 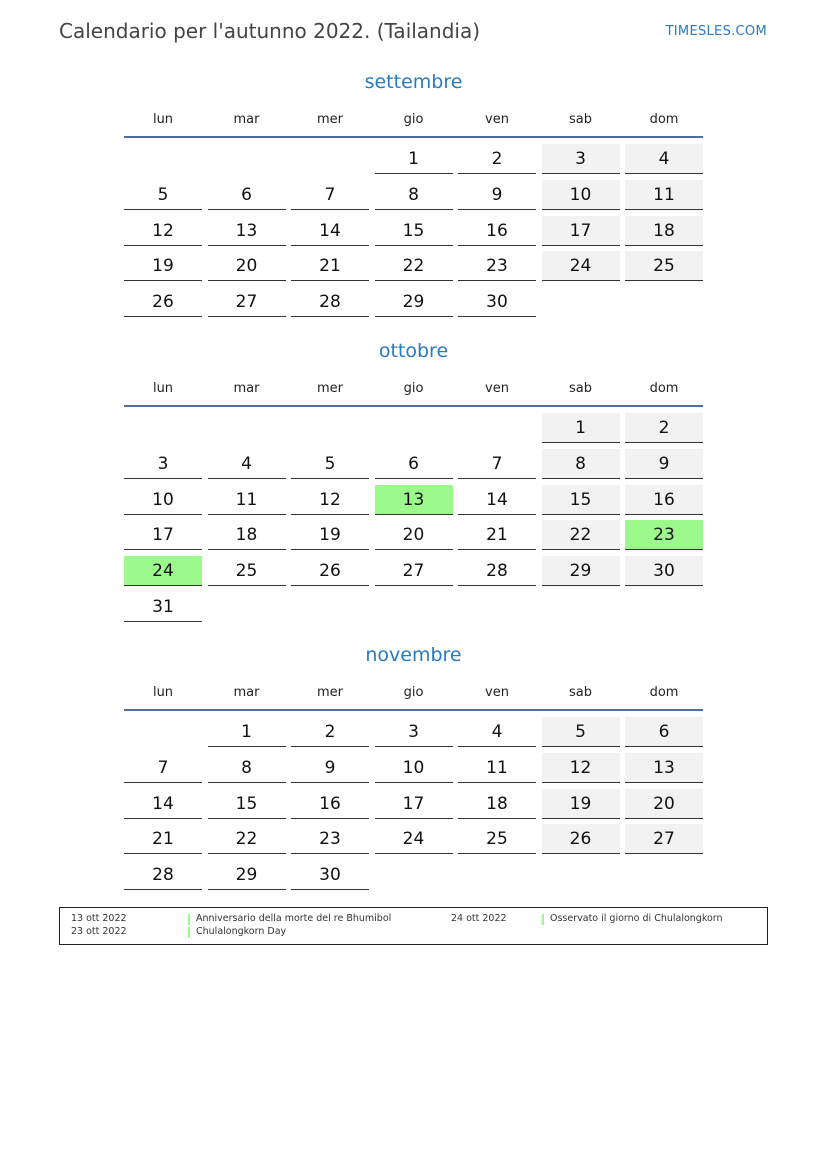 I want to click on day-cell: 31, so click(x=163, y=607).